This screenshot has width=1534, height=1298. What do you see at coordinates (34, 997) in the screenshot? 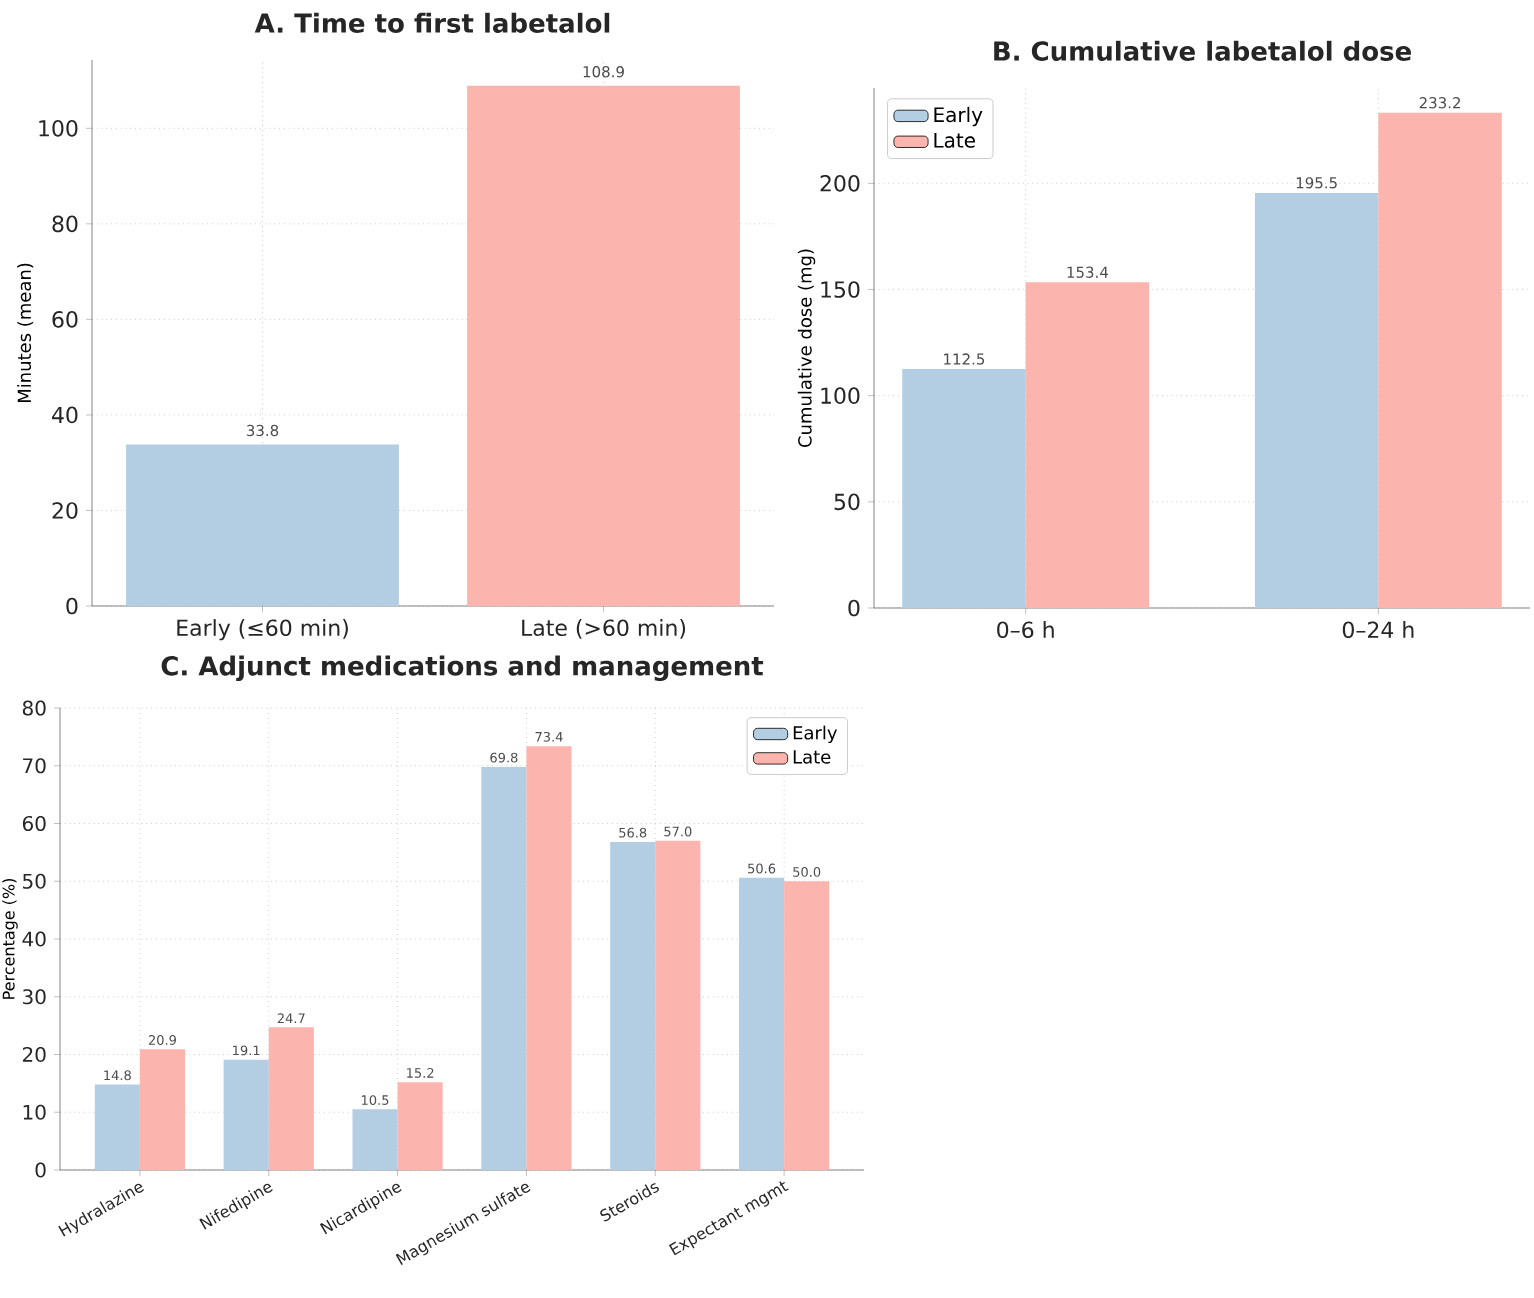
I see `y-tick-label: 30` at bounding box center [34, 997].